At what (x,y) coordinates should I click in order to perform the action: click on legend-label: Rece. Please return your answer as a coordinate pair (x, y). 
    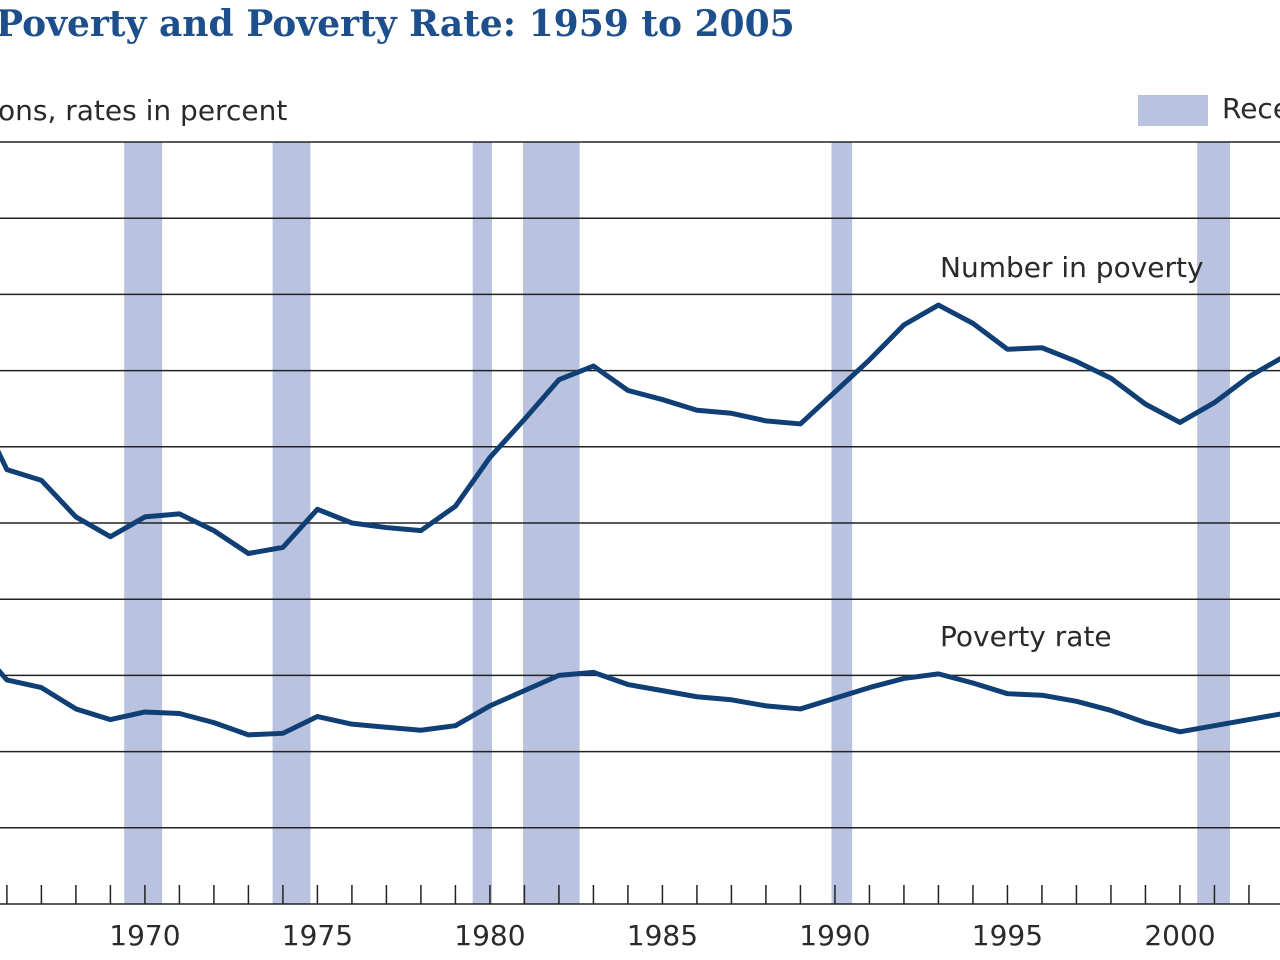
    Looking at the image, I should click on (1251, 108).